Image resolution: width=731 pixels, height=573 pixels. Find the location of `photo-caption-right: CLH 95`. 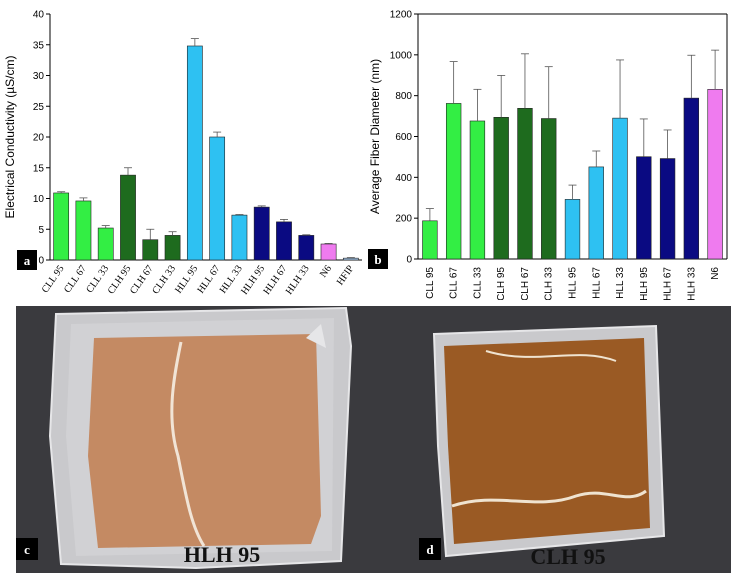

photo-caption-right: CLH 95 is located at coordinates (567, 556).